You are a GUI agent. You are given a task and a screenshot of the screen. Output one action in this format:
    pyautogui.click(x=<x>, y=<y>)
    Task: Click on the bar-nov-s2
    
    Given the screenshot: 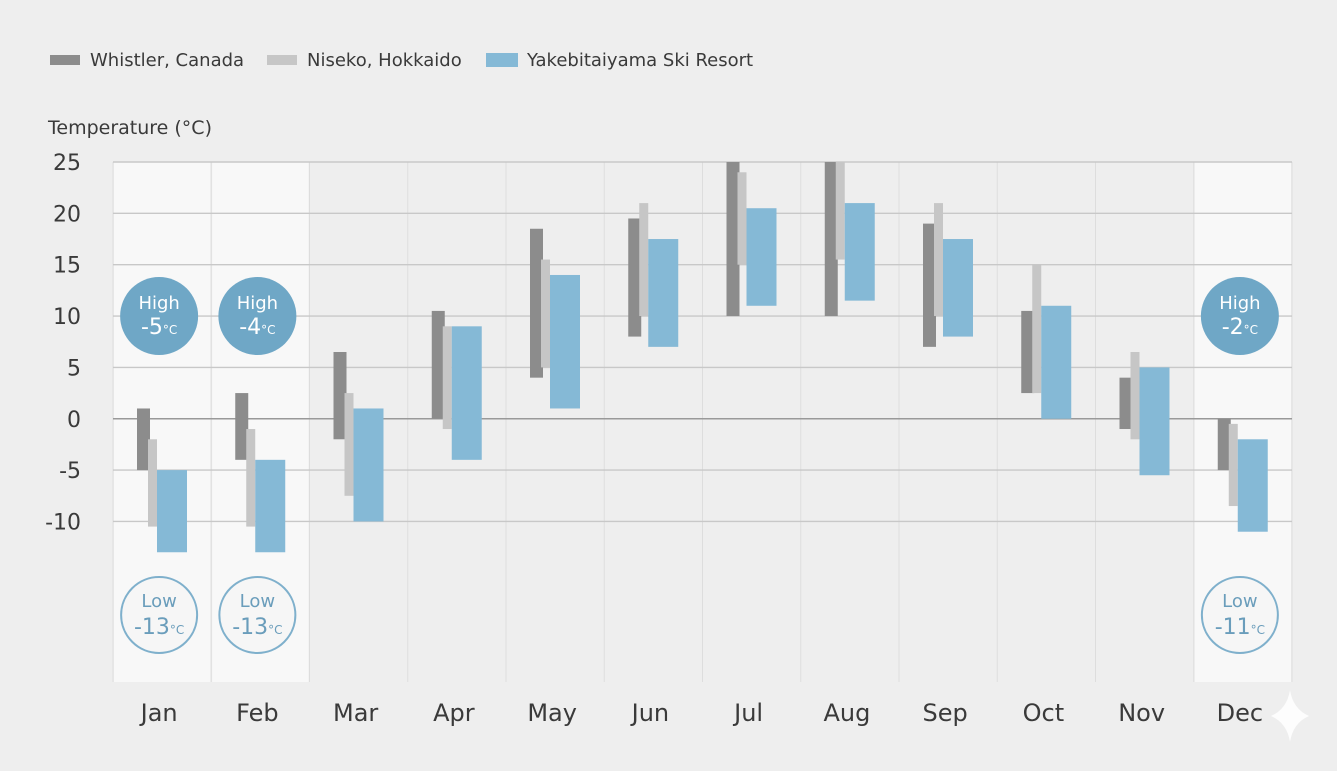 What is the action you would take?
    pyautogui.click(x=1135, y=395)
    